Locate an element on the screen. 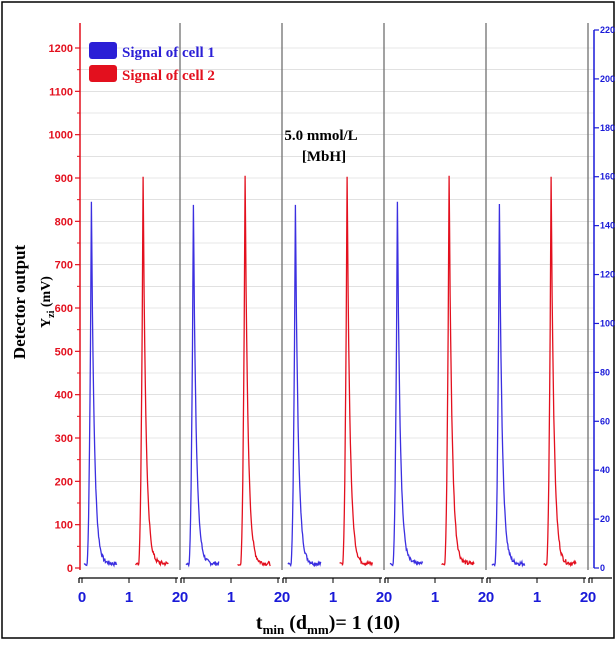  right-tick-label: 120 is located at coordinates (607, 275).